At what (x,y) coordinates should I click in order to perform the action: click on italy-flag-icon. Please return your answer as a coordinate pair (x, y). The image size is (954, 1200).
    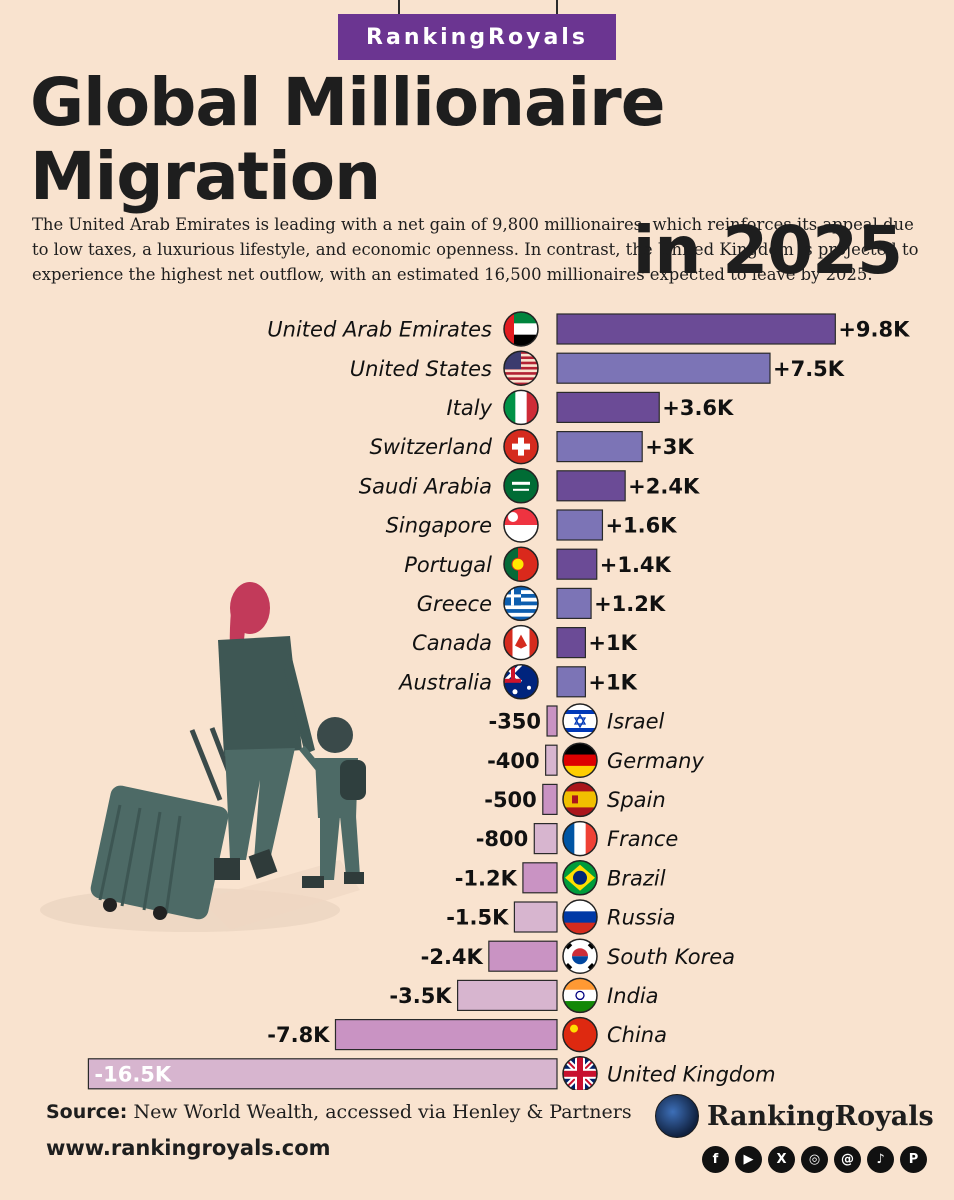
    Looking at the image, I should click on (521, 407).